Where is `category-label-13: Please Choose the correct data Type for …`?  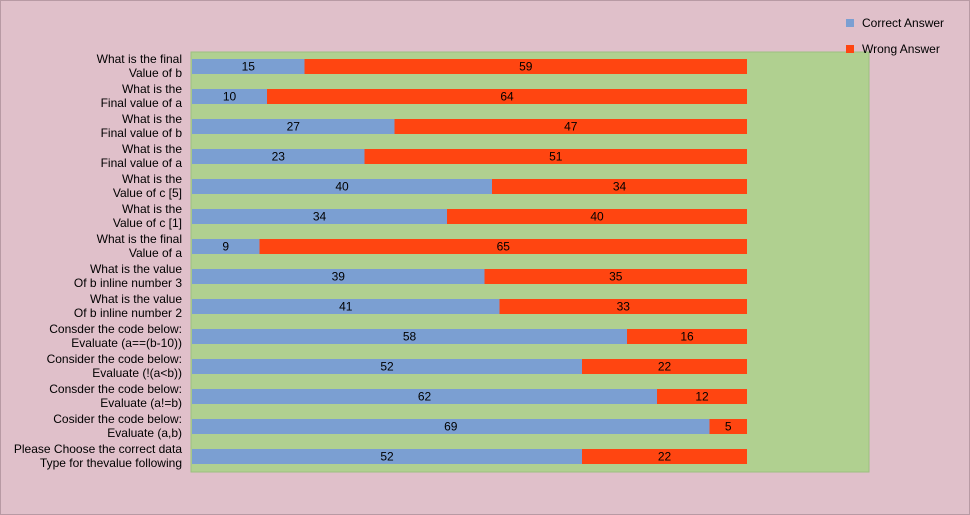 category-label-13: Please Choose the correct data Type for … is located at coordinates (97, 456).